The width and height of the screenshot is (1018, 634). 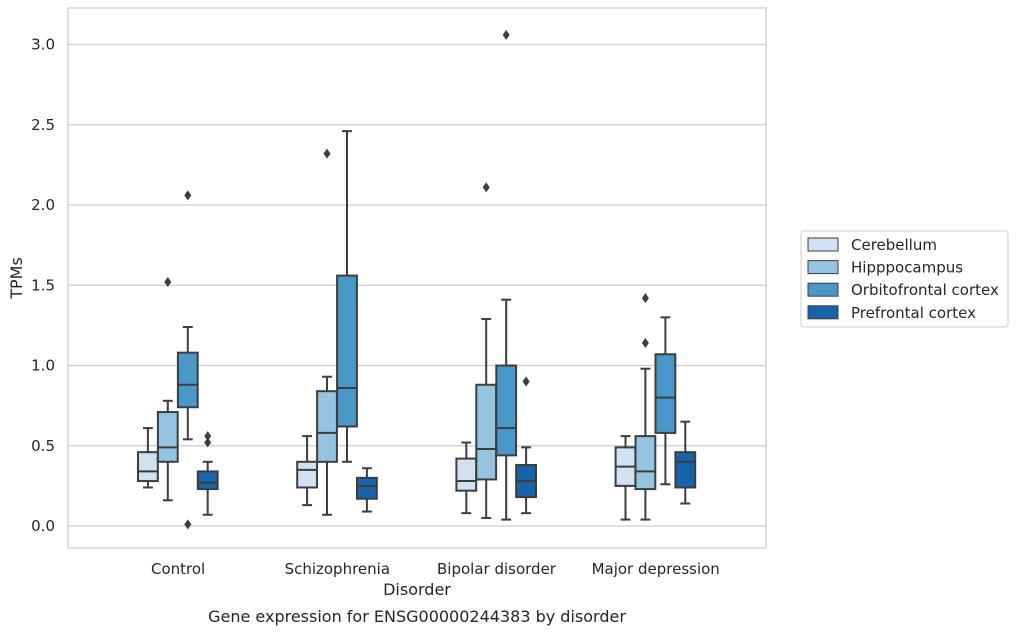 What do you see at coordinates (43, 526) in the screenshot?
I see `y-tick-label: 0.0` at bounding box center [43, 526].